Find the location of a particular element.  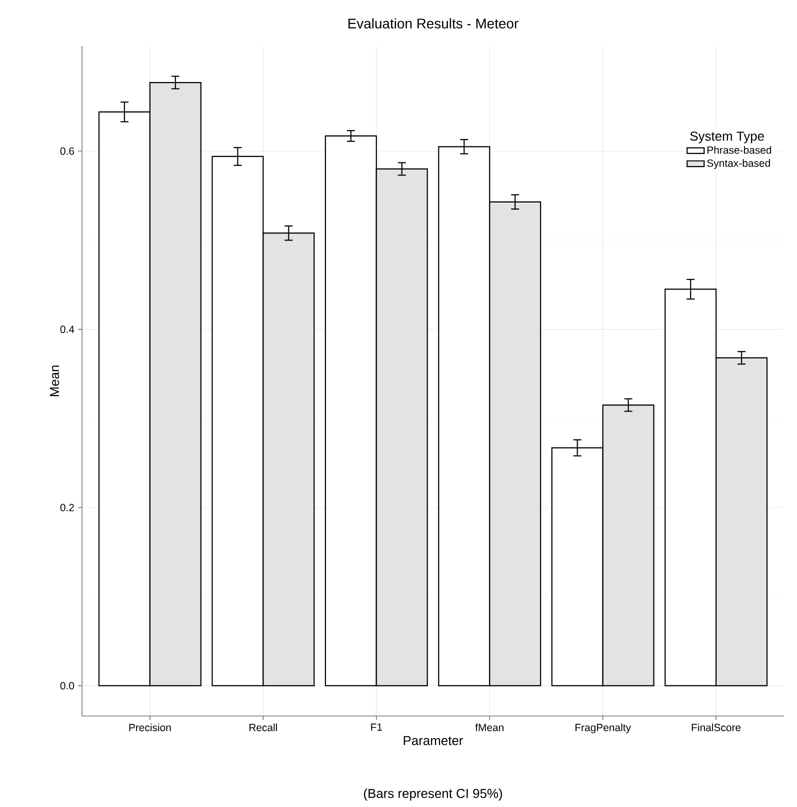

text: (Bars represent CI 95%) is located at coordinates (433, 794).